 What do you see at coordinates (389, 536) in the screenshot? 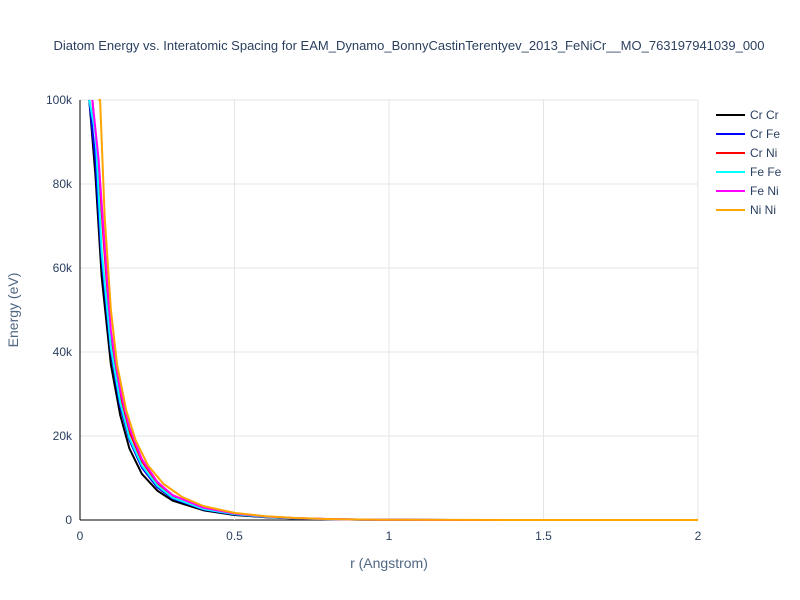
I see `x-tick-label: 1` at bounding box center [389, 536].